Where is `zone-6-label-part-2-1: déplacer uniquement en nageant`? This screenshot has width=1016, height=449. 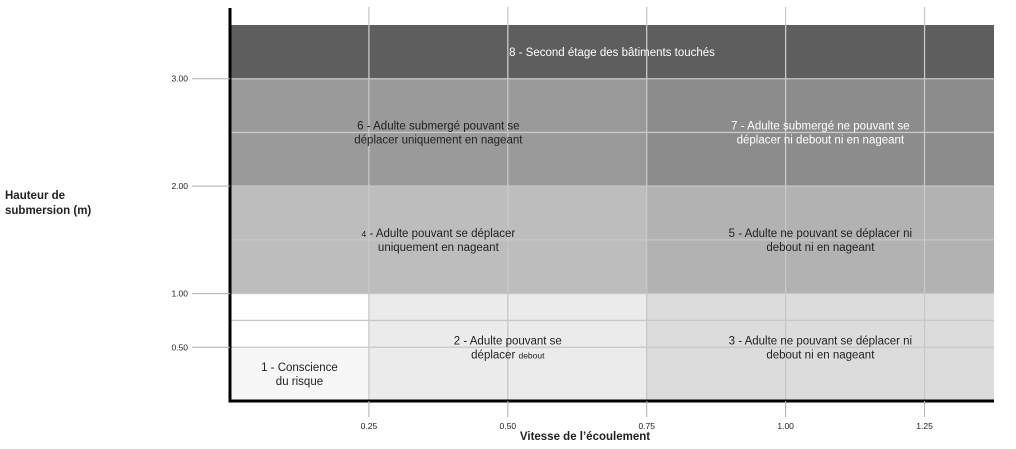 zone-6-label-part-2-1: déplacer uniquement en nageant is located at coordinates (438, 140).